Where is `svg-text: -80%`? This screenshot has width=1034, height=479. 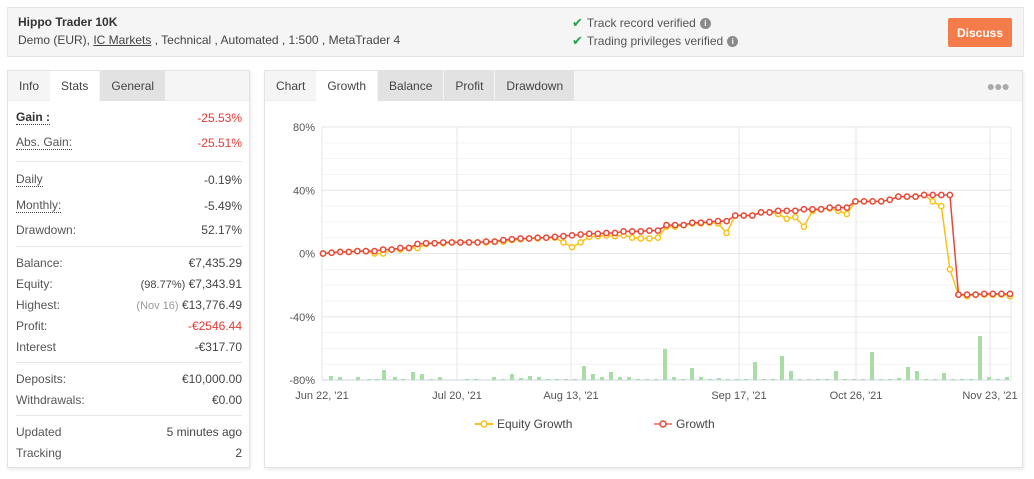 svg-text: -80% is located at coordinates (302, 381).